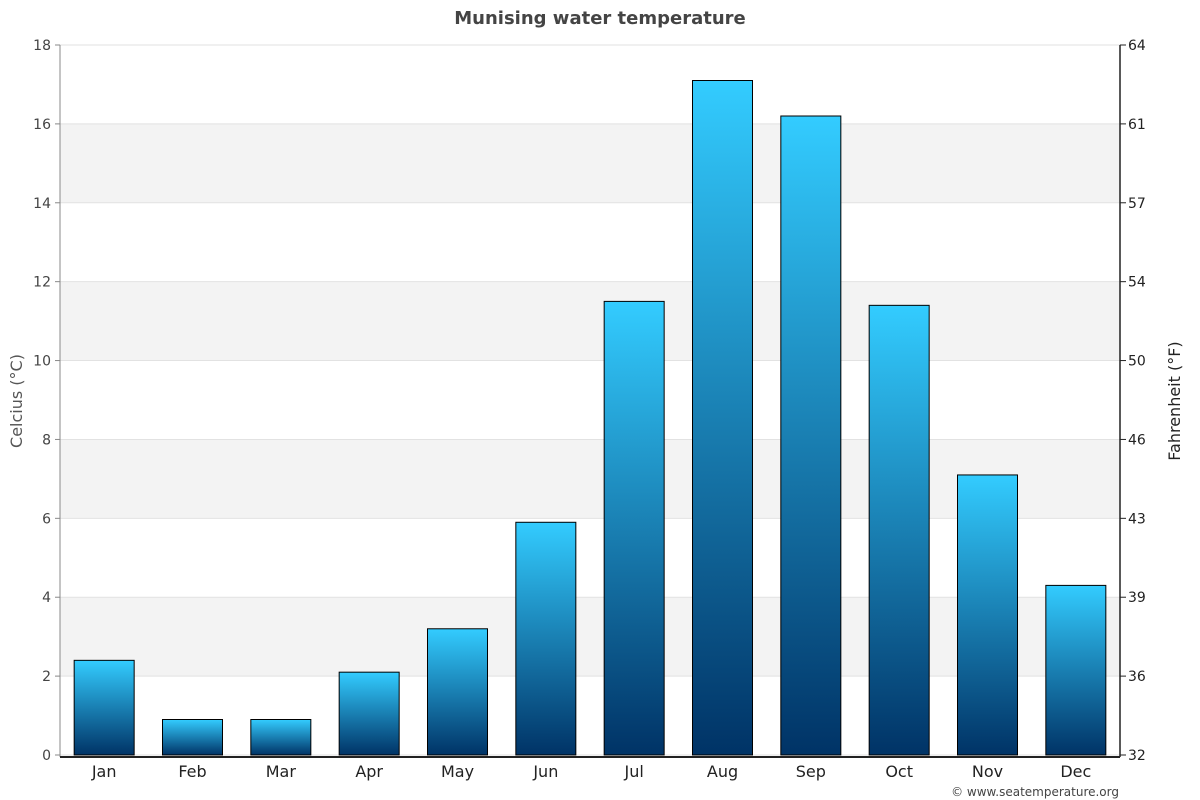  What do you see at coordinates (16, 401) in the screenshot?
I see `y-axis-left-title: Celcius (°C)` at bounding box center [16, 401].